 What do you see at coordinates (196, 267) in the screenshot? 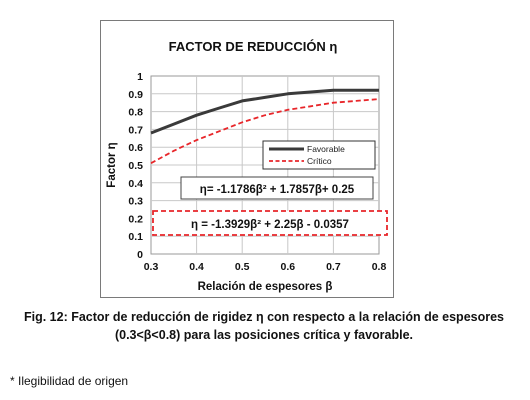
I see `x-tick-label: 0.4` at bounding box center [196, 267].